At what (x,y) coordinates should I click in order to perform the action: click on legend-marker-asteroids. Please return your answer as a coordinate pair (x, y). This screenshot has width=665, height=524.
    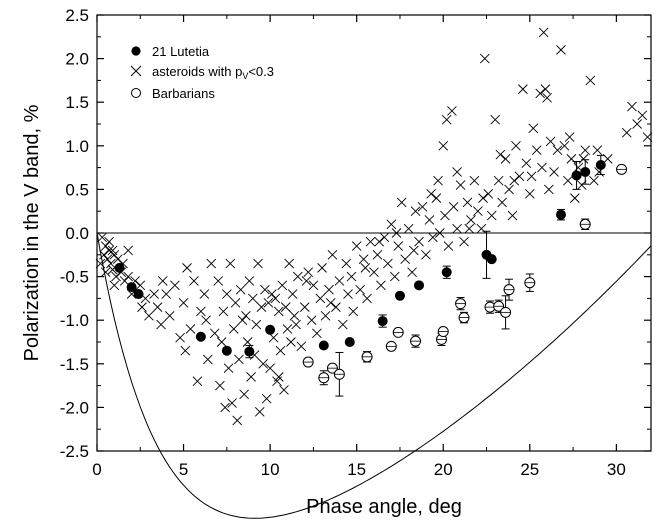
    Looking at the image, I should click on (136, 71).